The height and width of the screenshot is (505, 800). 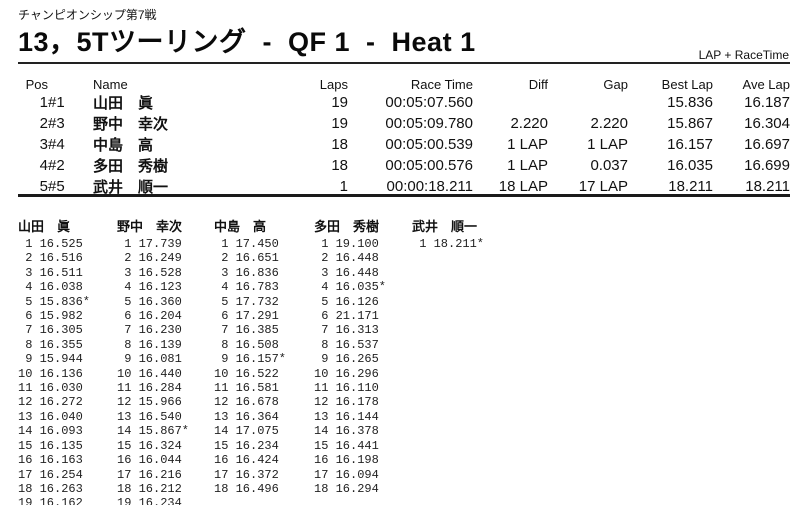 I want to click on column-header-laps: Laps, so click(x=333, y=84).